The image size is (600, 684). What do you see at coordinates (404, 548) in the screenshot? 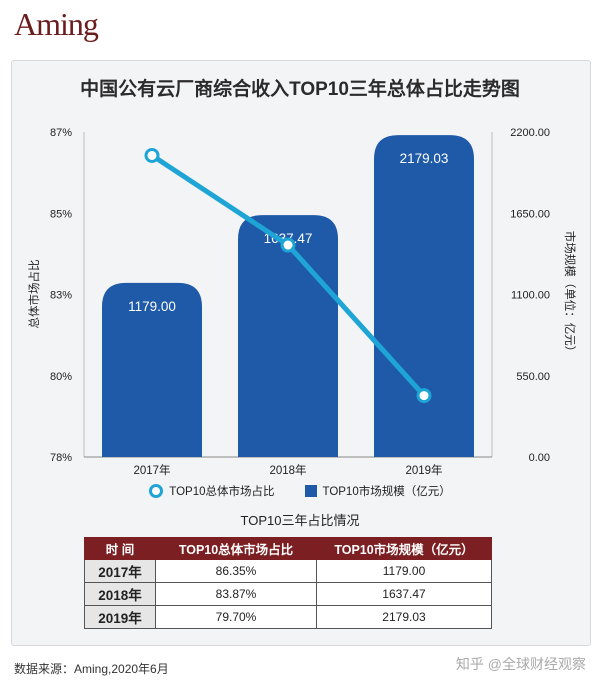
I see `table-header-size: TOP10市场规模（亿元）` at bounding box center [404, 548].